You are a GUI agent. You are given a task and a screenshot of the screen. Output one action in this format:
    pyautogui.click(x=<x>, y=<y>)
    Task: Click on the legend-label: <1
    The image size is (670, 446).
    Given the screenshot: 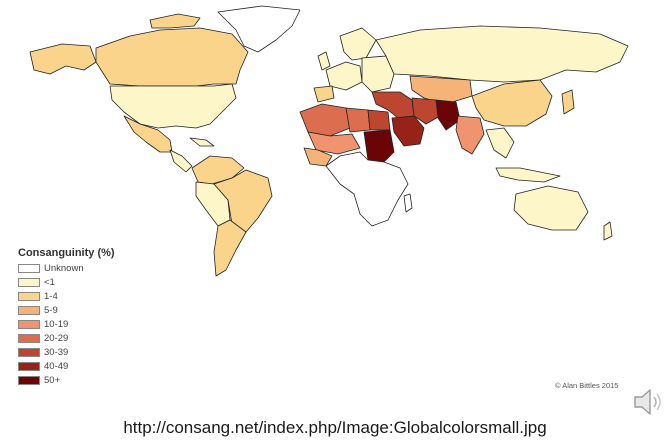 What is the action you would take?
    pyautogui.click(x=49, y=282)
    